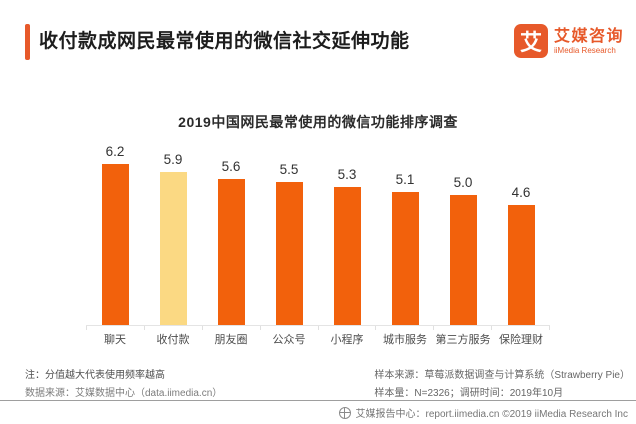  What do you see at coordinates (95, 375) in the screenshot?
I see `note-line: 注：分值越大代表使用频率越高` at bounding box center [95, 375].